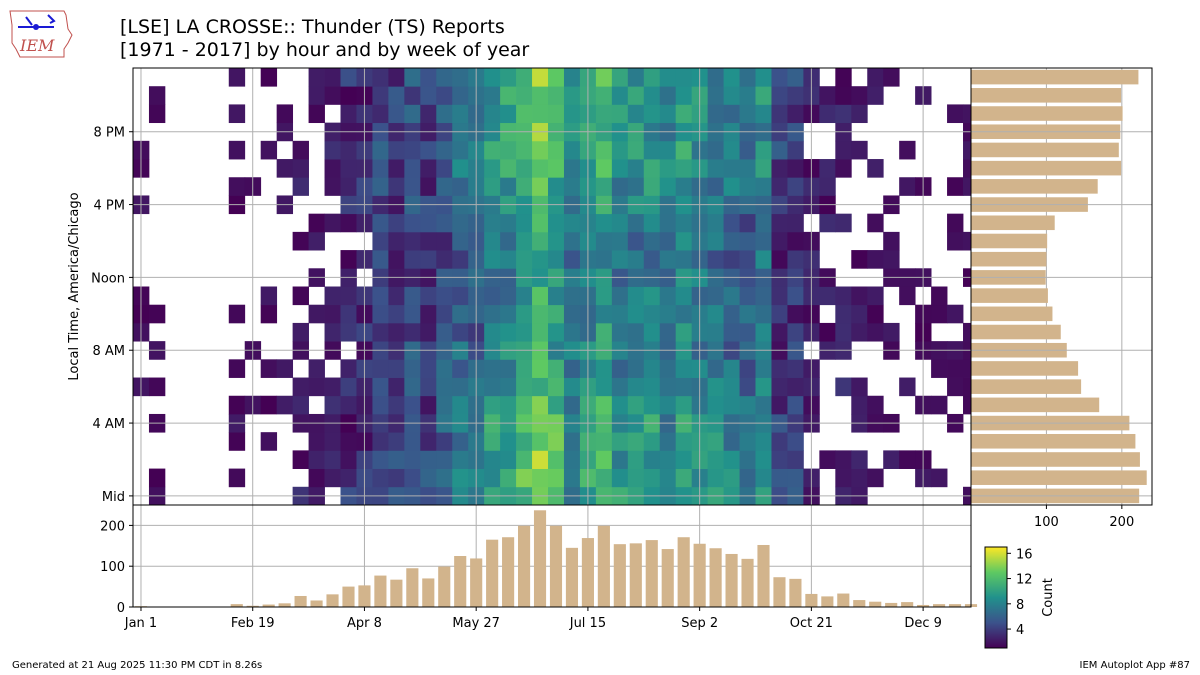 The width and height of the screenshot is (1200, 675). What do you see at coordinates (1061, 298) in the screenshot?
I see `hour-bar-panel: 100 200` at bounding box center [1061, 298].